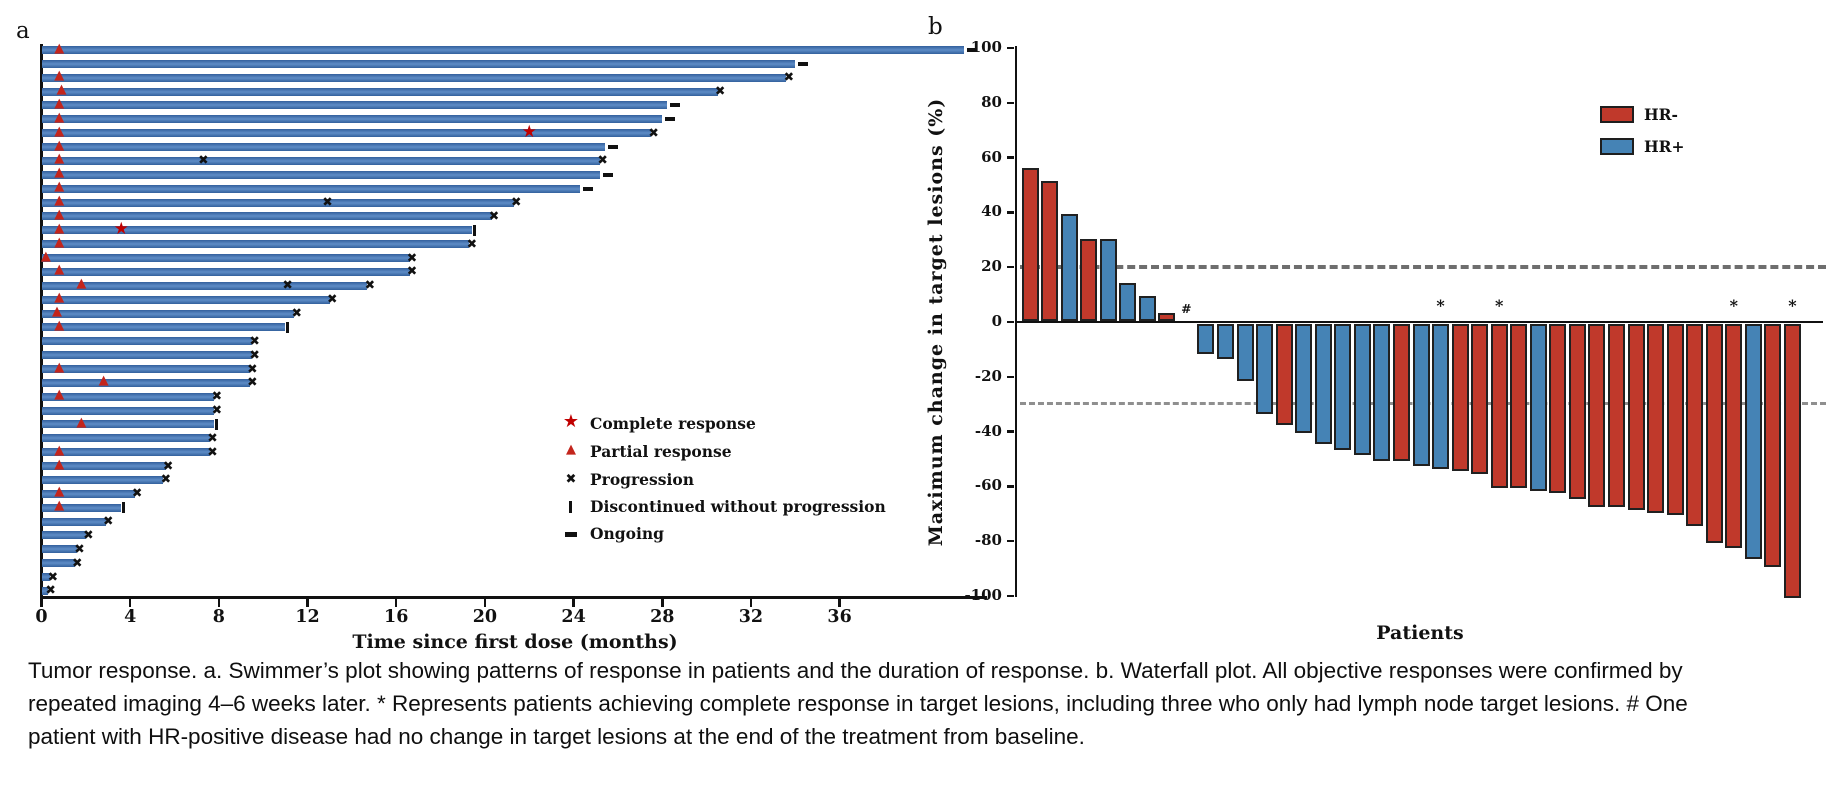  What do you see at coordinates (1661, 114) in the screenshot?
I see `waterfall-legend-label: HR-` at bounding box center [1661, 114].